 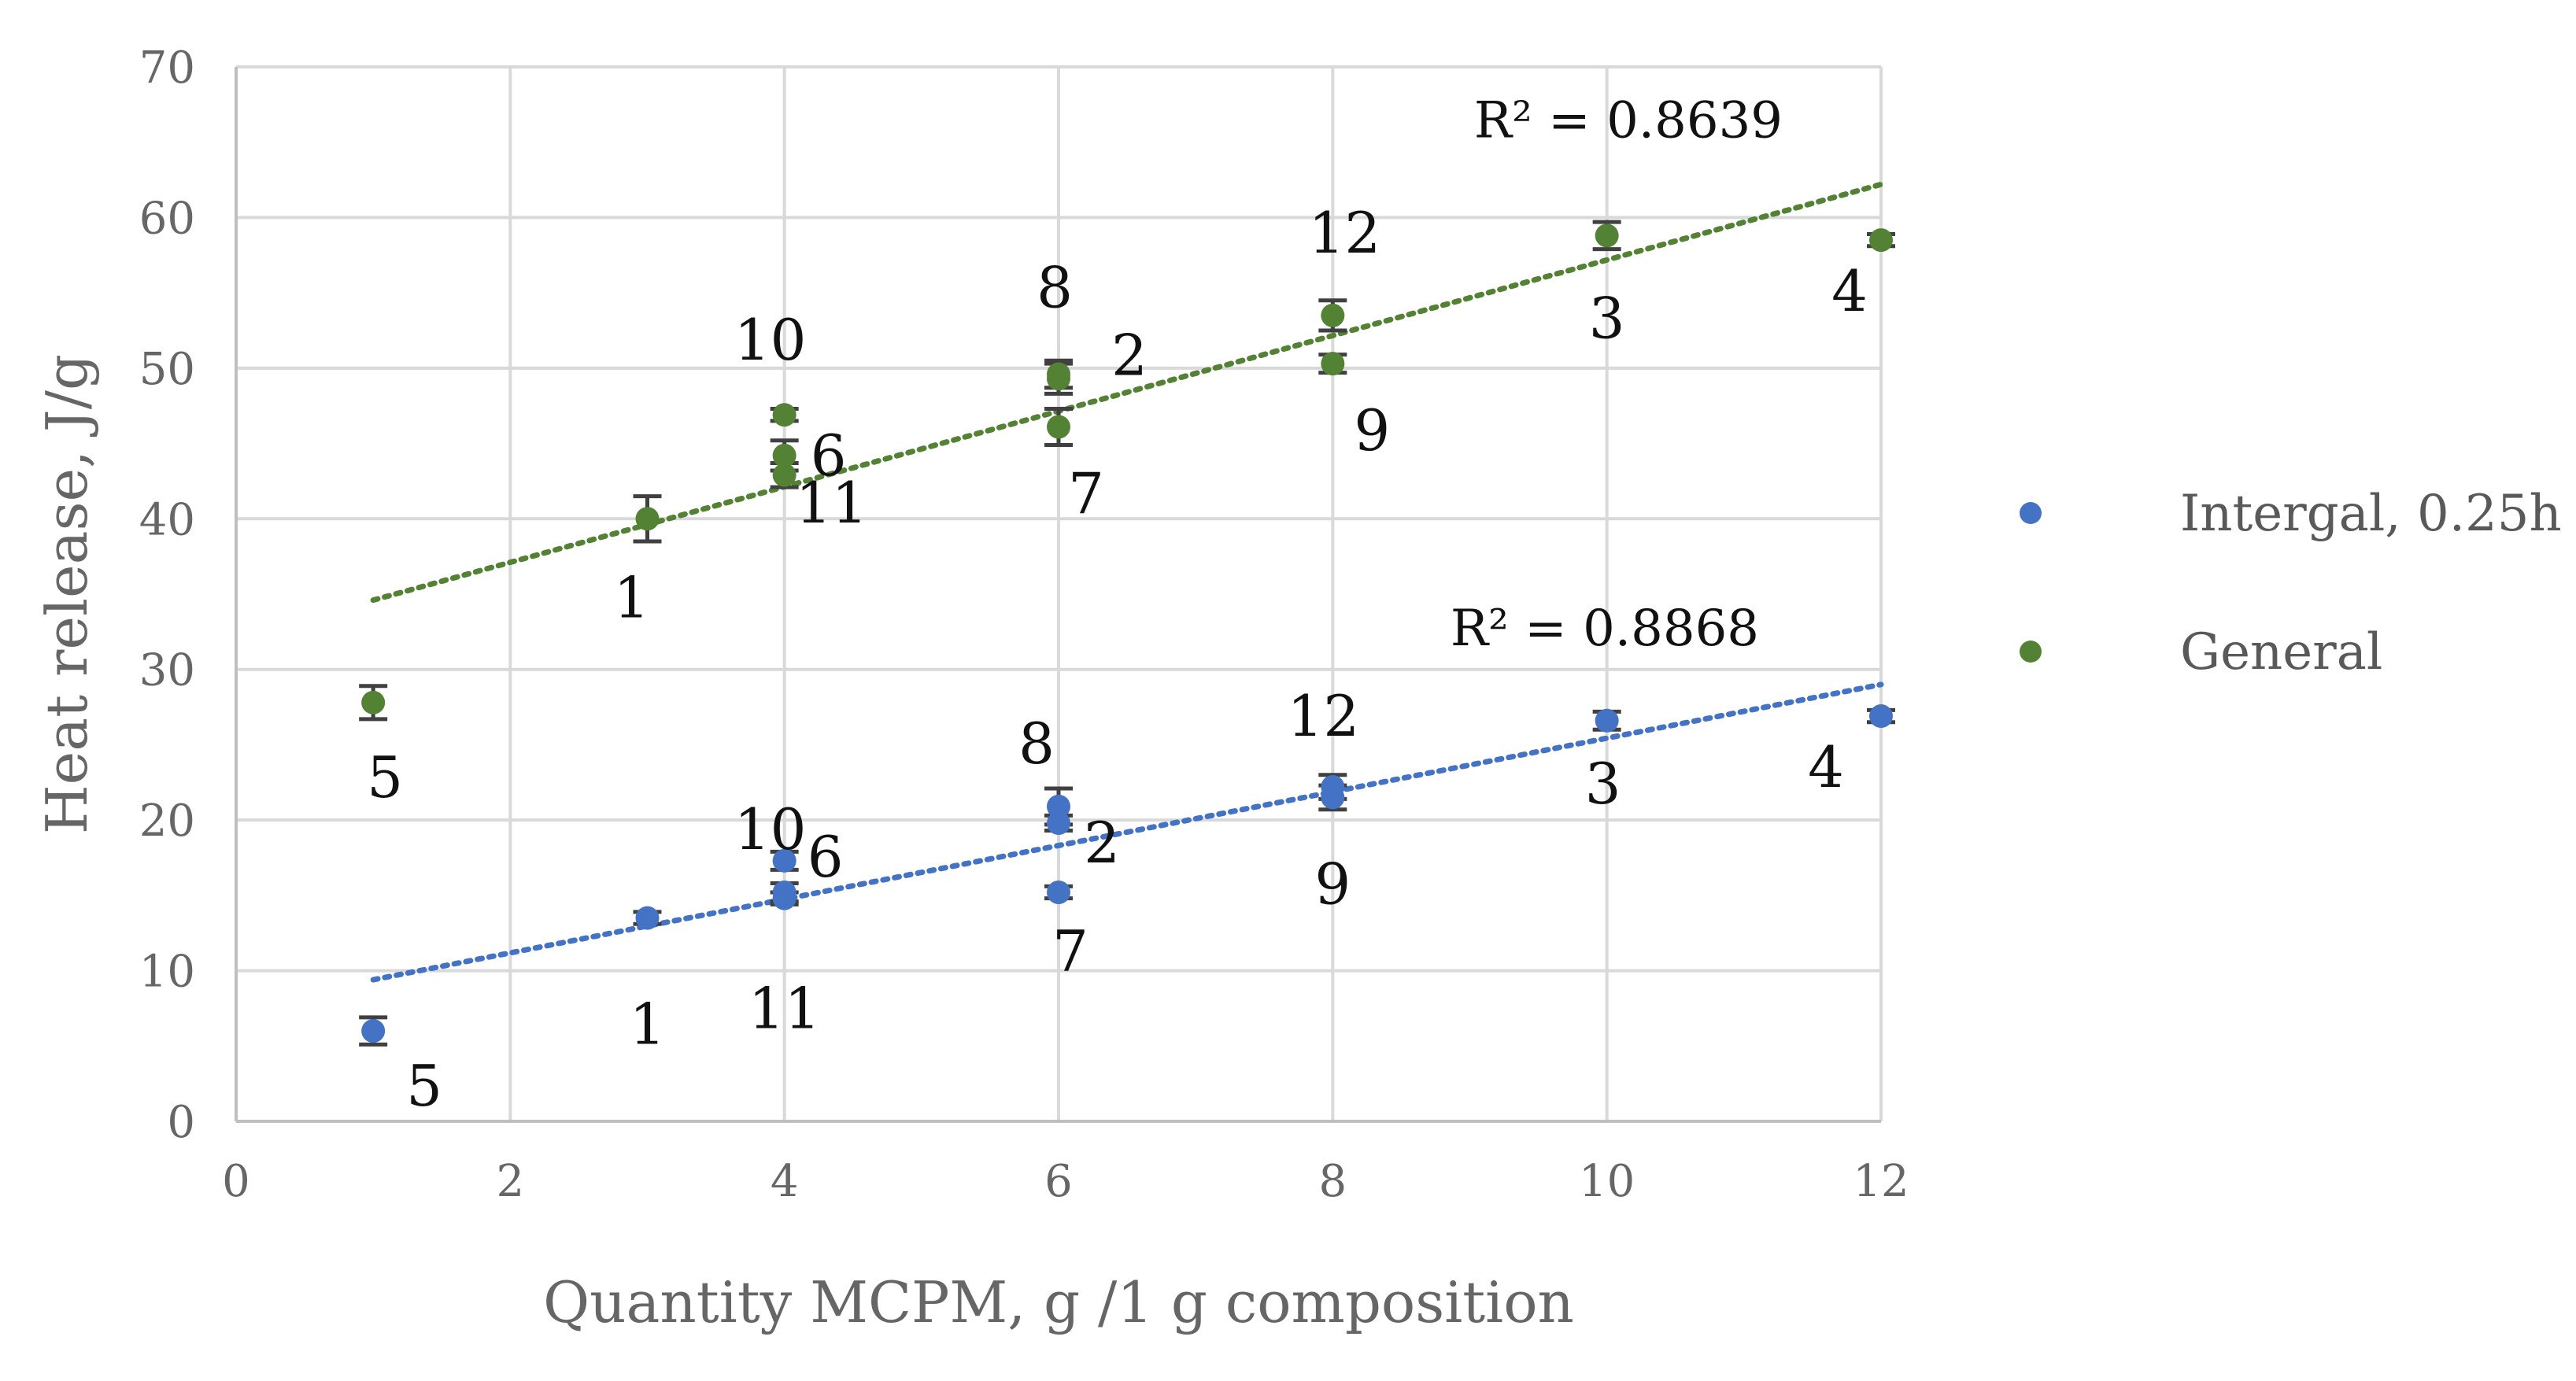 What do you see at coordinates (2371, 514) in the screenshot?
I see `legend-label: Intergal, 0.25h` at bounding box center [2371, 514].